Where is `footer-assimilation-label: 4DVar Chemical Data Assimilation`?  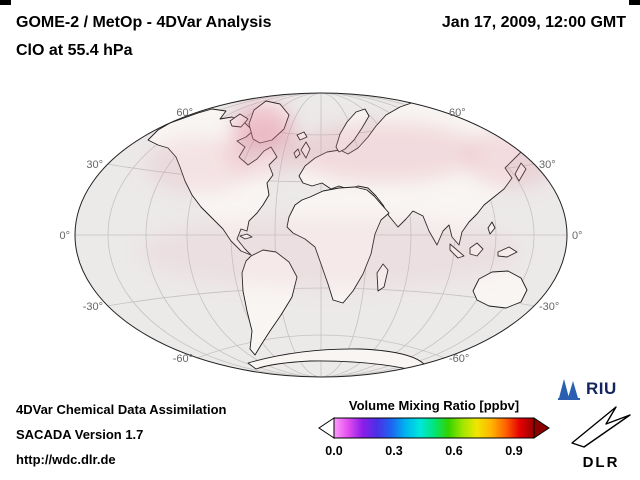 footer-assimilation-label: 4DVar Chemical Data Assimilation is located at coordinates (121, 409).